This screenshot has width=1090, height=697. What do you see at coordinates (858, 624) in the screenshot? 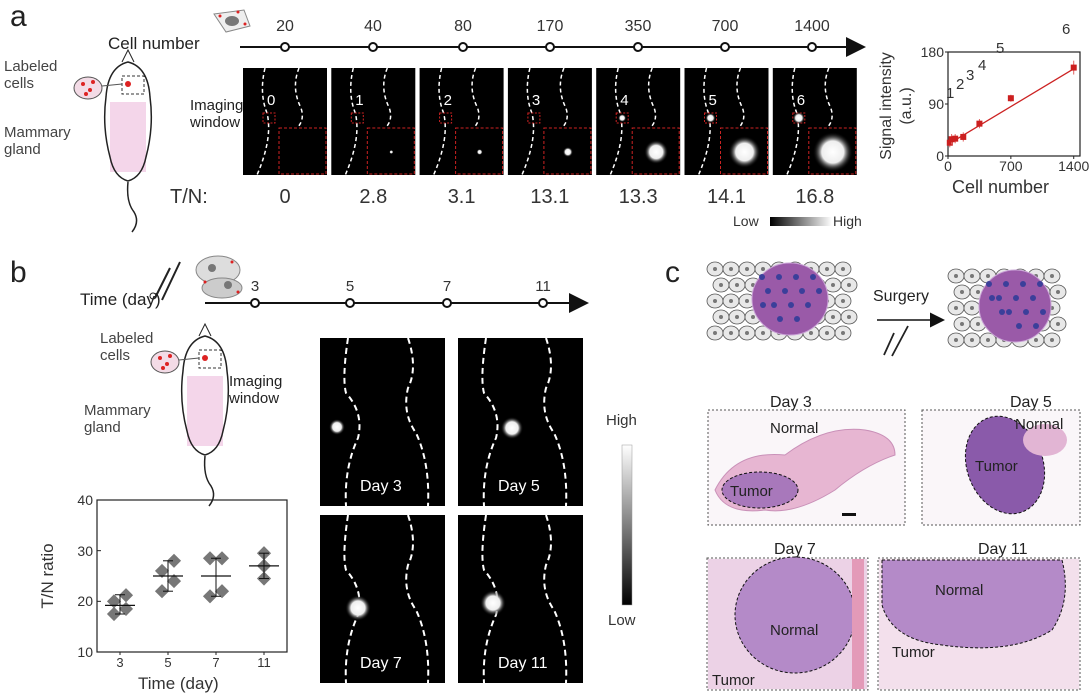
I see `muscle-strip` at bounding box center [858, 624].